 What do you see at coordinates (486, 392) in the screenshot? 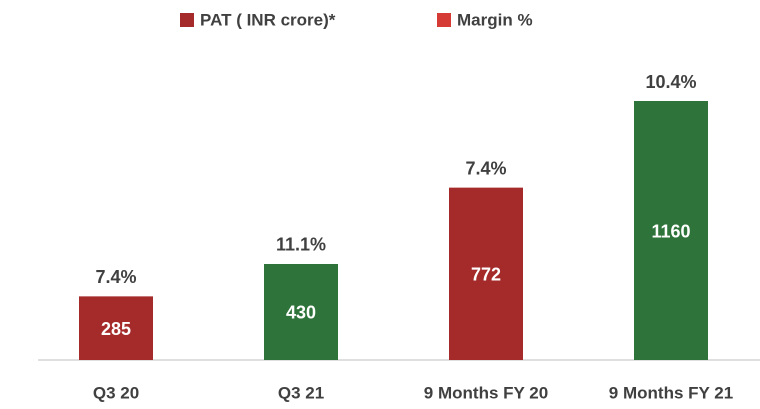
I see `x-tick-label: 9 Months FY 20` at bounding box center [486, 392].